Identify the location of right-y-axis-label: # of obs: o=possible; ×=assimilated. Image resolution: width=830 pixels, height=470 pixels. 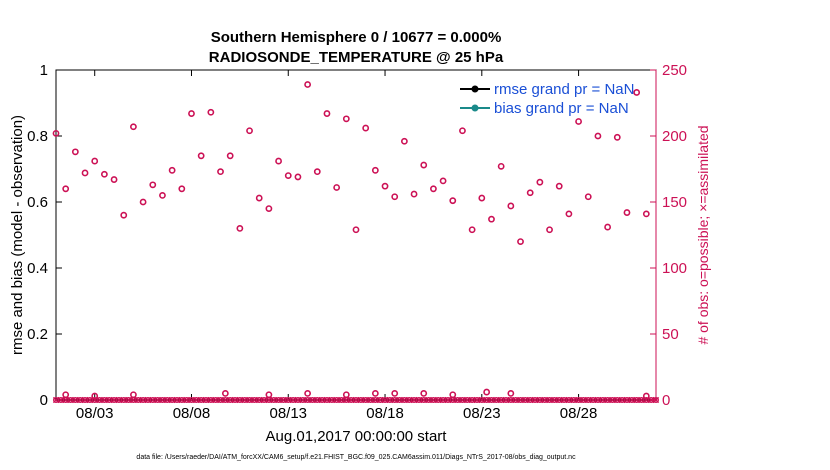
(703, 234).